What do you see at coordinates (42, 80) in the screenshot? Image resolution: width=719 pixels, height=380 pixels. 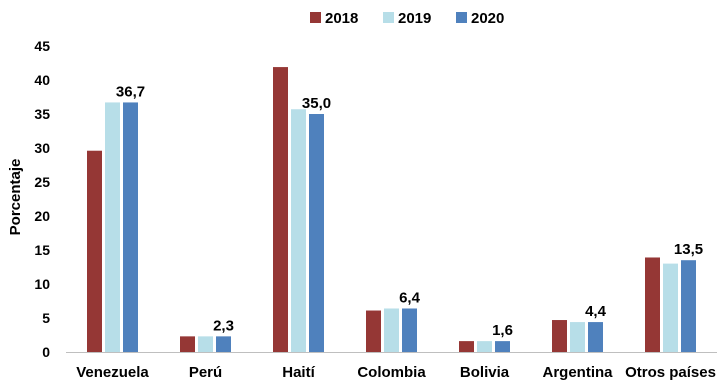 I see `y-tick-label: 40` at bounding box center [42, 80].